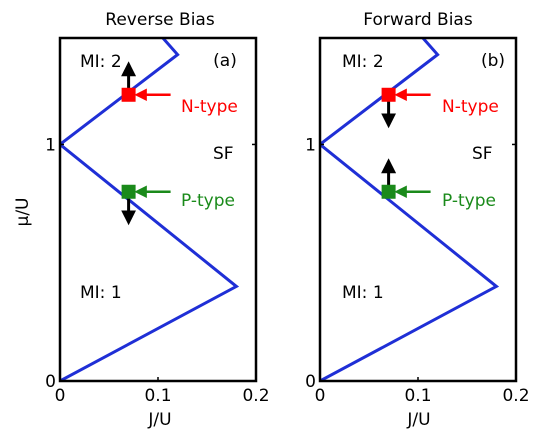  Describe the element at coordinates (493, 61) in the screenshot. I see `panel-label: (b)` at that location.